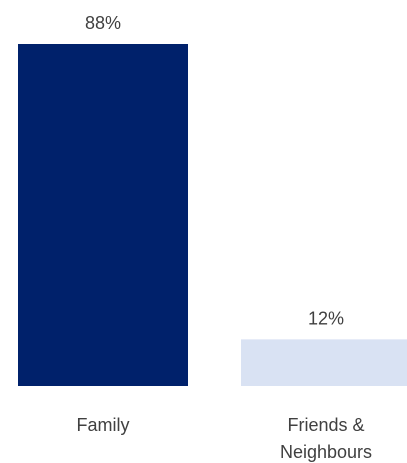 The width and height of the screenshot is (407, 463). I want to click on category-label: Neighbours, so click(326, 452).